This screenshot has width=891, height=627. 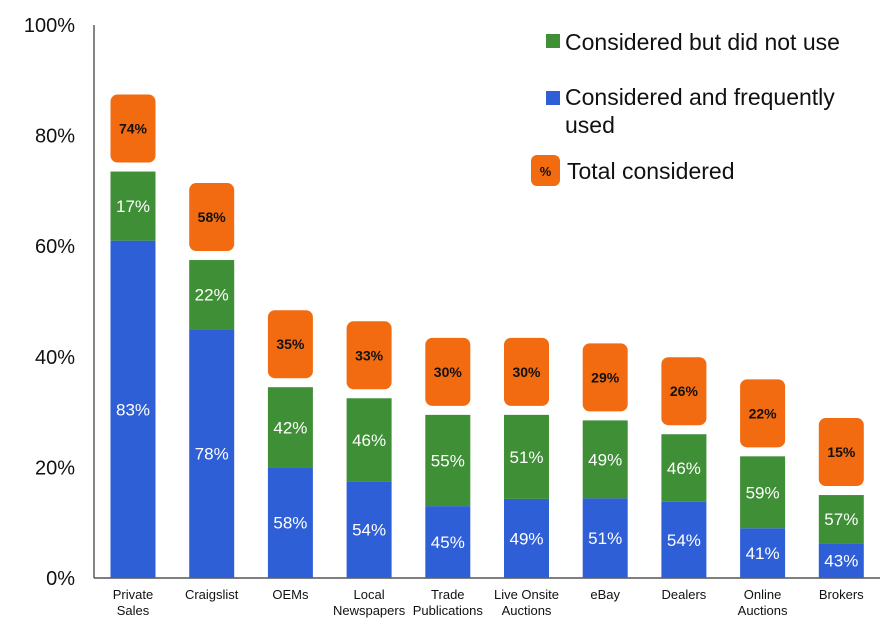 I want to click on bar-label-did-not-use: 51%, so click(x=526, y=457).